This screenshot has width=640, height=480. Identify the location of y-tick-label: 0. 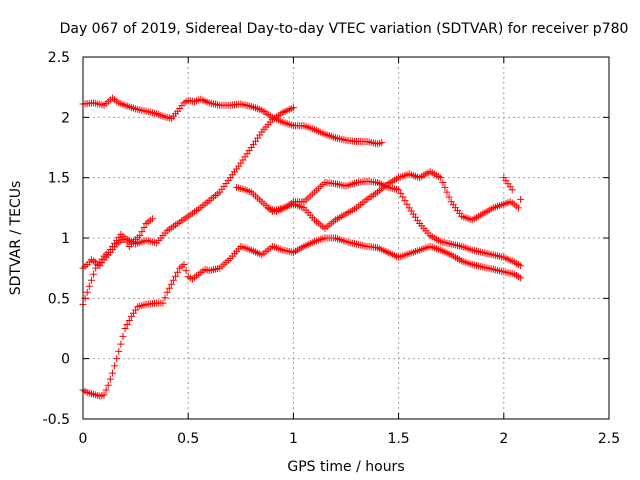
(65, 360).